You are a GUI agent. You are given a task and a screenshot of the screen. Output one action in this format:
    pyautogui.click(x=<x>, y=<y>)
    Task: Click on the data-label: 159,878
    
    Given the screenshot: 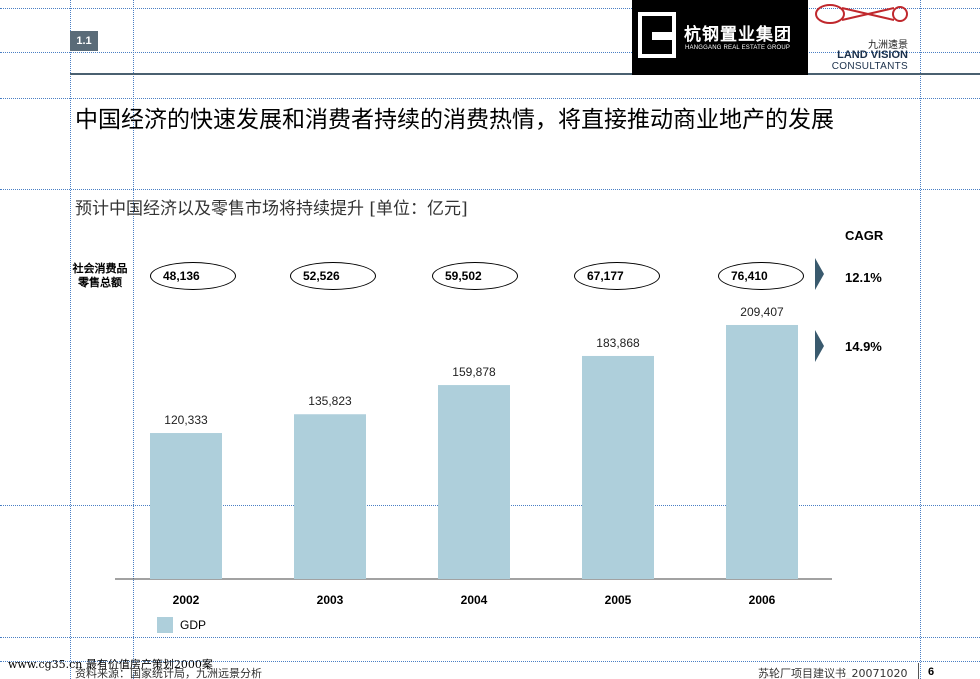 What is the action you would take?
    pyautogui.click(x=474, y=372)
    